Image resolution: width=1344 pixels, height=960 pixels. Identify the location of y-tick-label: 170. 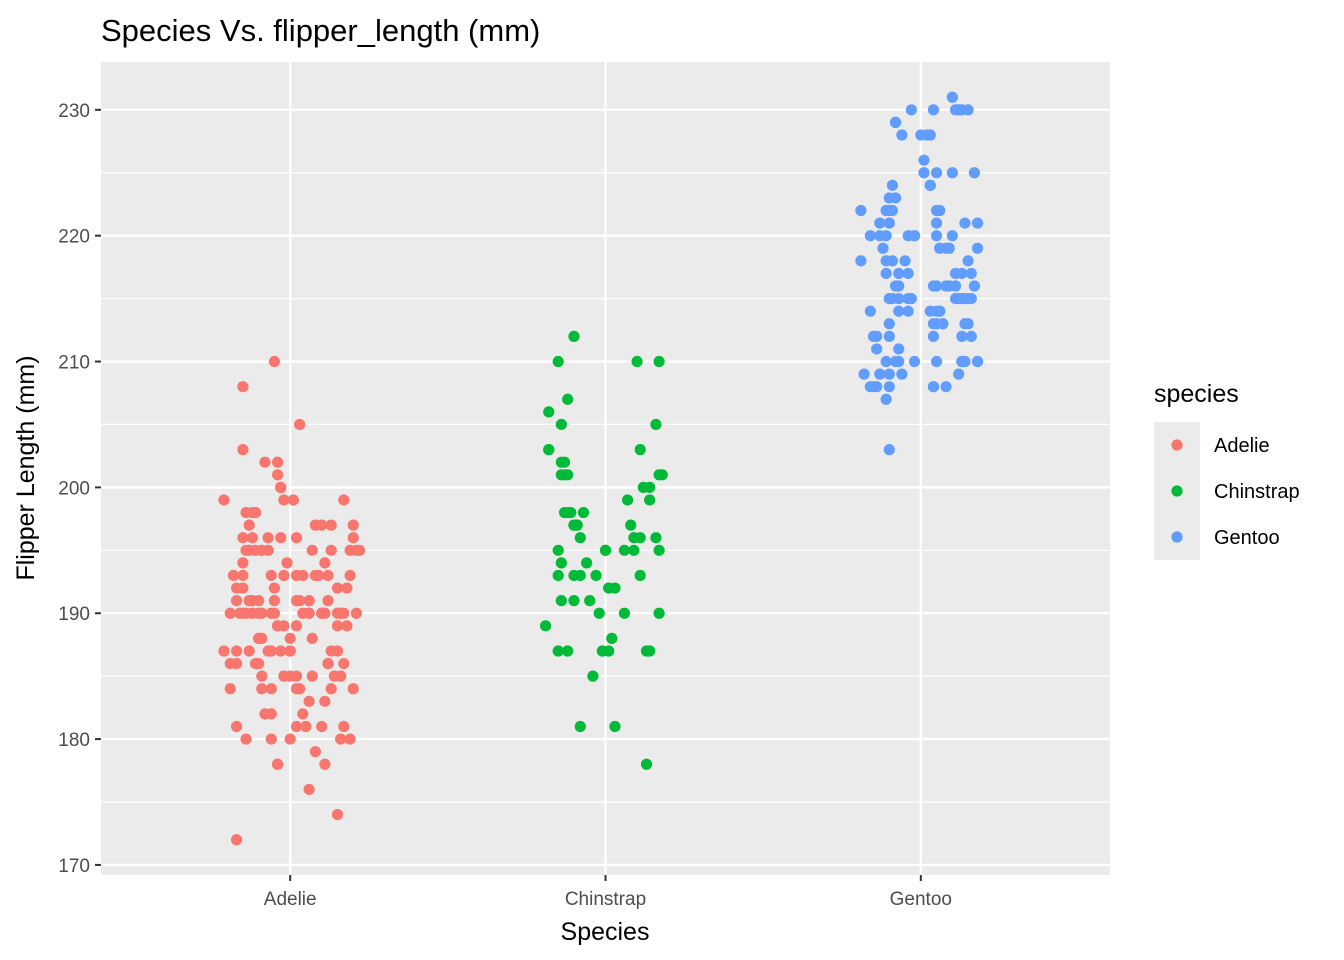
(74, 866).